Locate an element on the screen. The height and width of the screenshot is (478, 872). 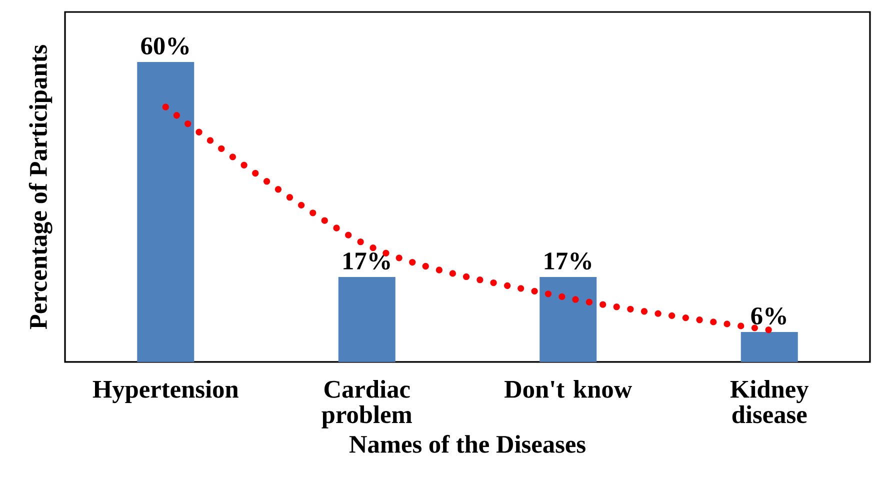
x-tick-label: Hypertension is located at coordinates (165, 392).